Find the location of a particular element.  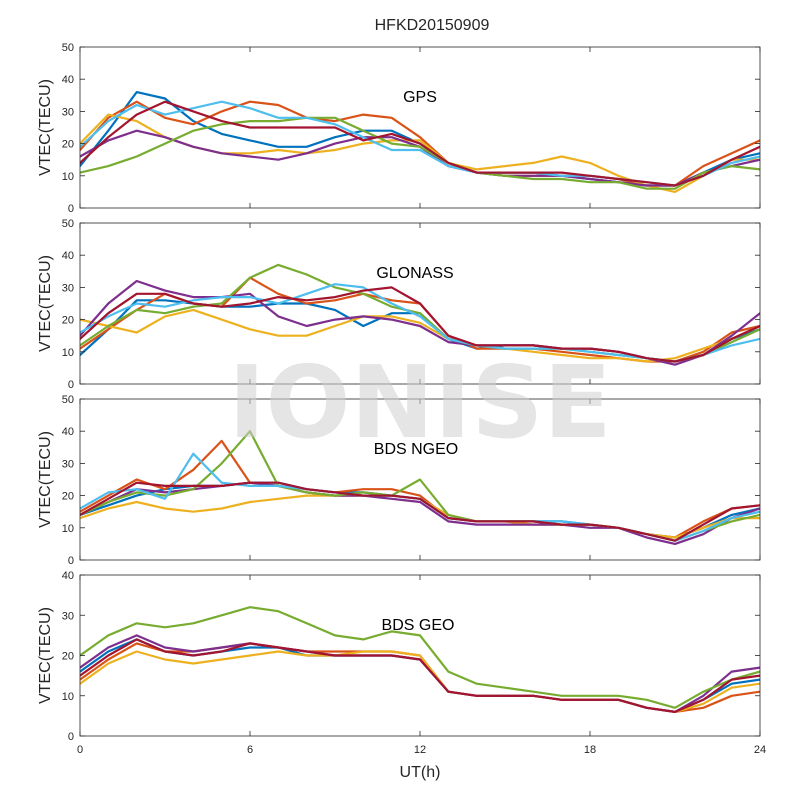

panel-annotation: BDS NGEO is located at coordinates (416, 449).